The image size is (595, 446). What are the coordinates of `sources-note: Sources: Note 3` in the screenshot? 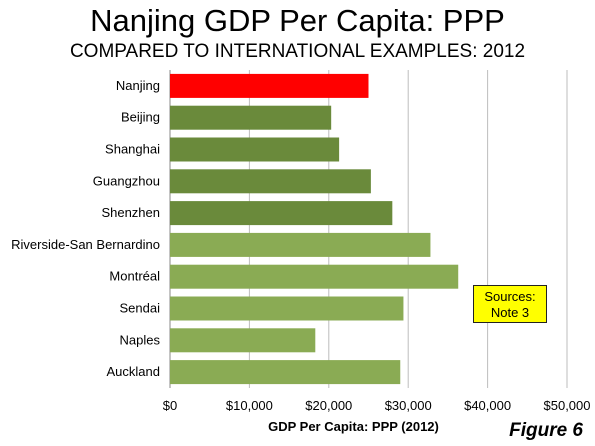 It's located at (510, 304).